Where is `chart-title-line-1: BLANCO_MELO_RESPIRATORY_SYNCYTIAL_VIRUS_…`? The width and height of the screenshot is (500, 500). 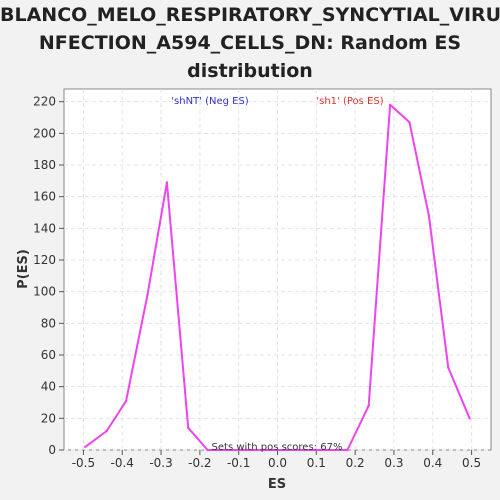 chart-title-line-1: BLANCO_MELO_RESPIRATORY_SYNCYTIAL_VIRUS_… is located at coordinates (250, 15).